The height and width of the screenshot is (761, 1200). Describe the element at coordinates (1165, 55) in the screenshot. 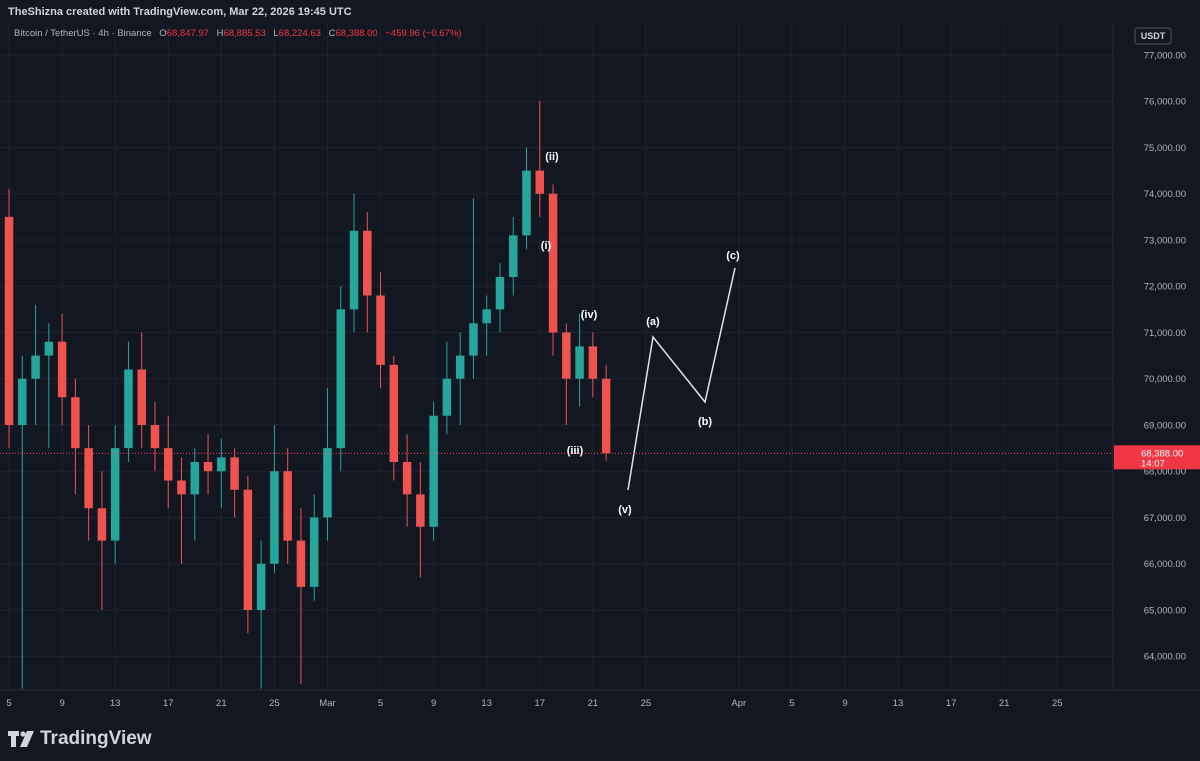

I see `y-tick-label: 77,000.00` at that location.